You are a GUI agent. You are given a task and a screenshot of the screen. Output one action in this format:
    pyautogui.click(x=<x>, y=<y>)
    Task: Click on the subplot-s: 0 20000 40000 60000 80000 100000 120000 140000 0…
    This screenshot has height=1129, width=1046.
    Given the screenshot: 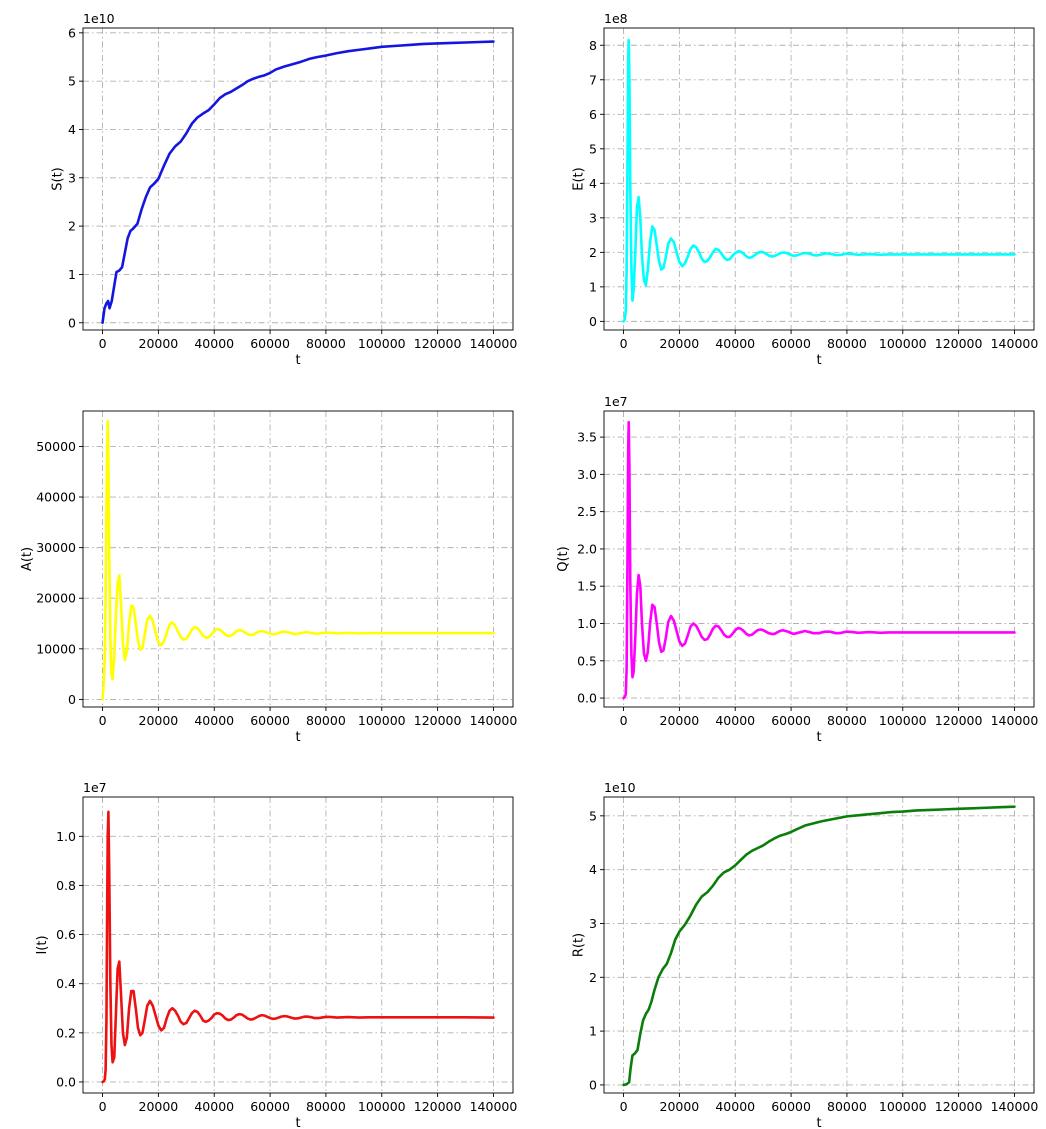 What is the action you would take?
    pyautogui.click(x=283, y=189)
    